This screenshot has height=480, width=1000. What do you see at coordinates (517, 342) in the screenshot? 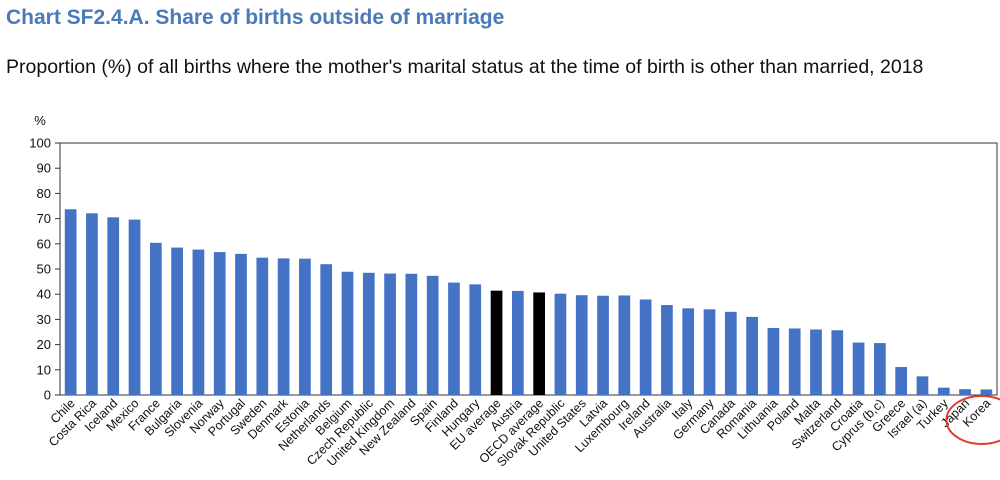
I see `bar-austria` at bounding box center [517, 342].